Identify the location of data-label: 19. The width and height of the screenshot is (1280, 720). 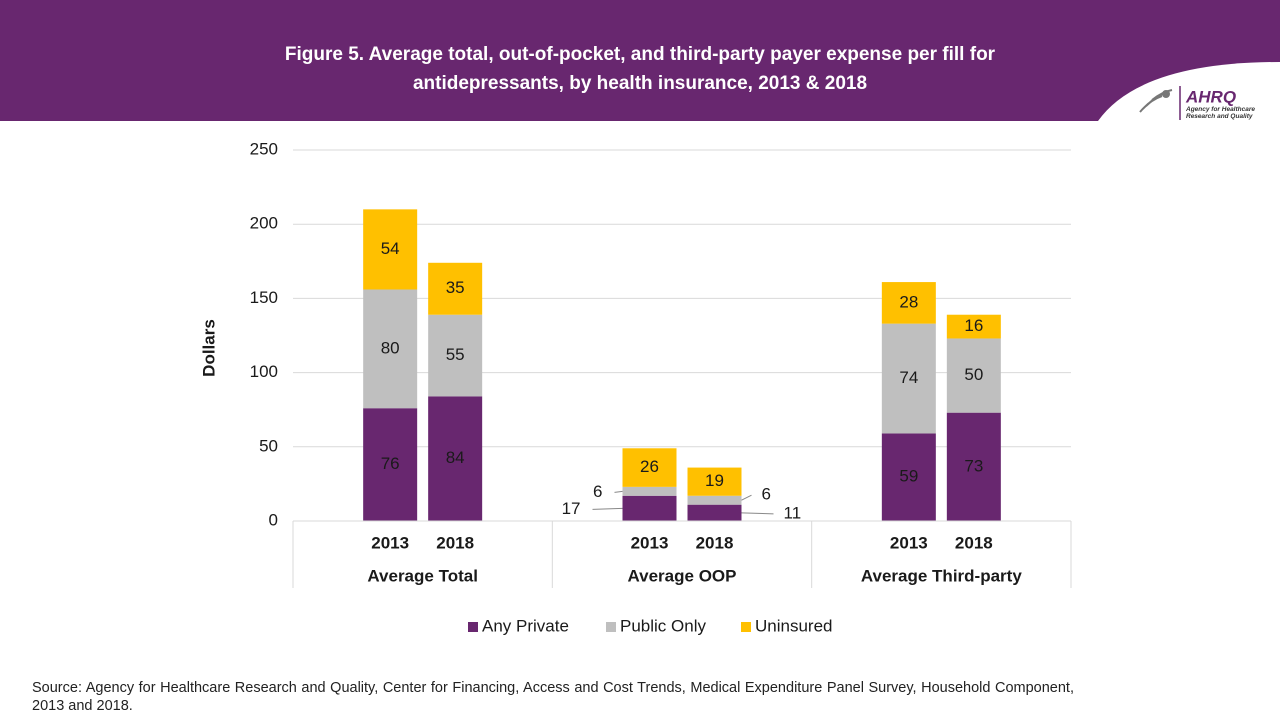
(714, 480).